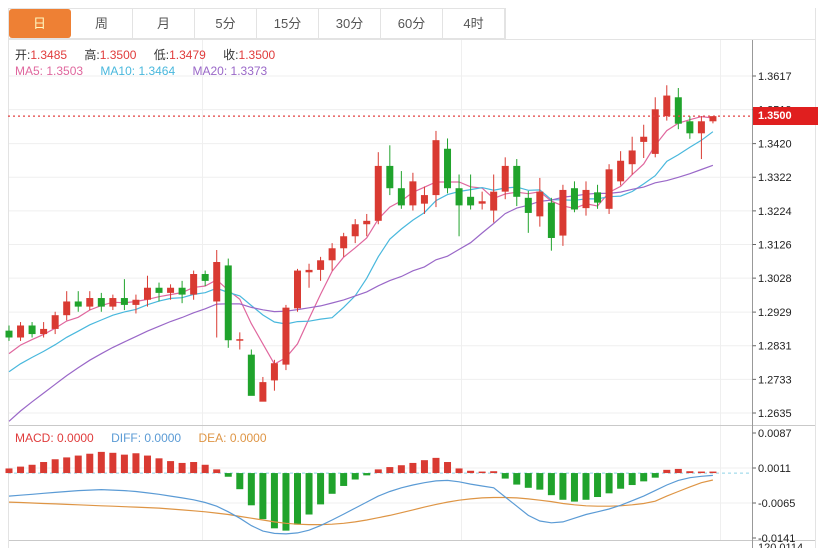 The image size is (823, 548). What do you see at coordinates (152, 54) in the screenshot?
I see `ohlc-legend: 开:1.3485 高:1.3500 低:1.3479 收:1.3500` at bounding box center [152, 54].